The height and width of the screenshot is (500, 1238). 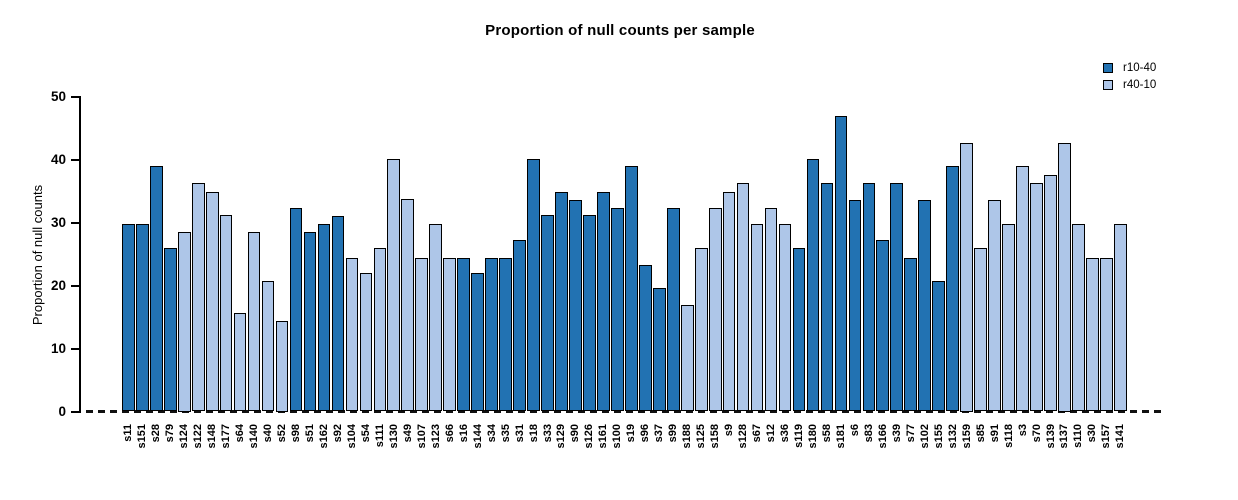 What do you see at coordinates (422, 334) in the screenshot?
I see `bar-s107` at bounding box center [422, 334].